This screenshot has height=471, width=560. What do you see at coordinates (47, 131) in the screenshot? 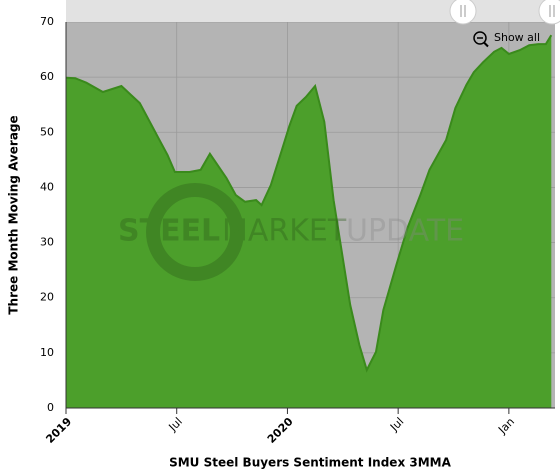
I see `y-tick-label: 50` at bounding box center [47, 131].